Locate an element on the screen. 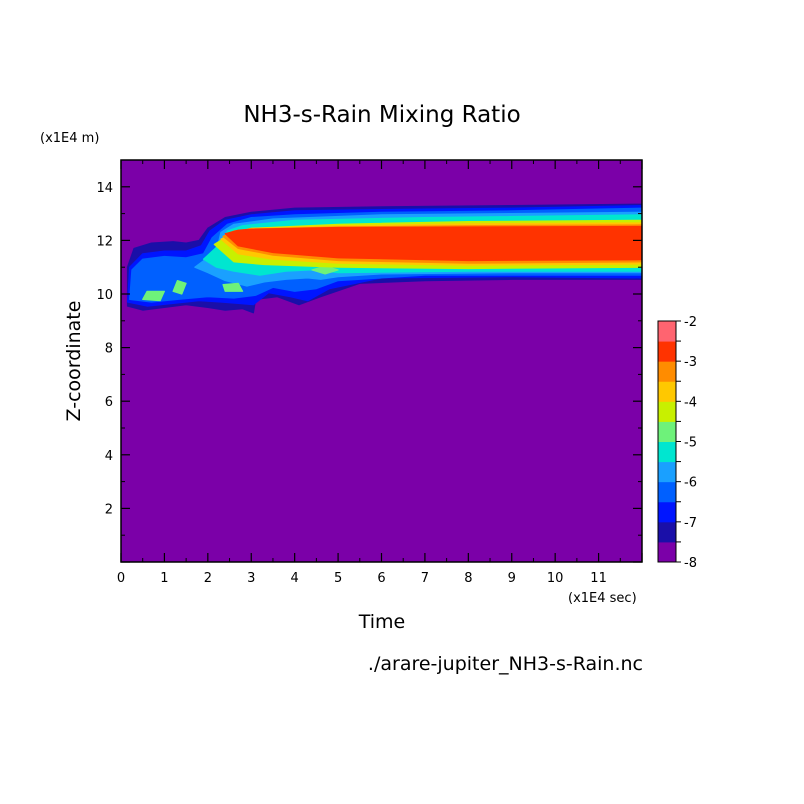 The image size is (804, 804). y-axis-label: Z-coordinate is located at coordinates (74, 361).